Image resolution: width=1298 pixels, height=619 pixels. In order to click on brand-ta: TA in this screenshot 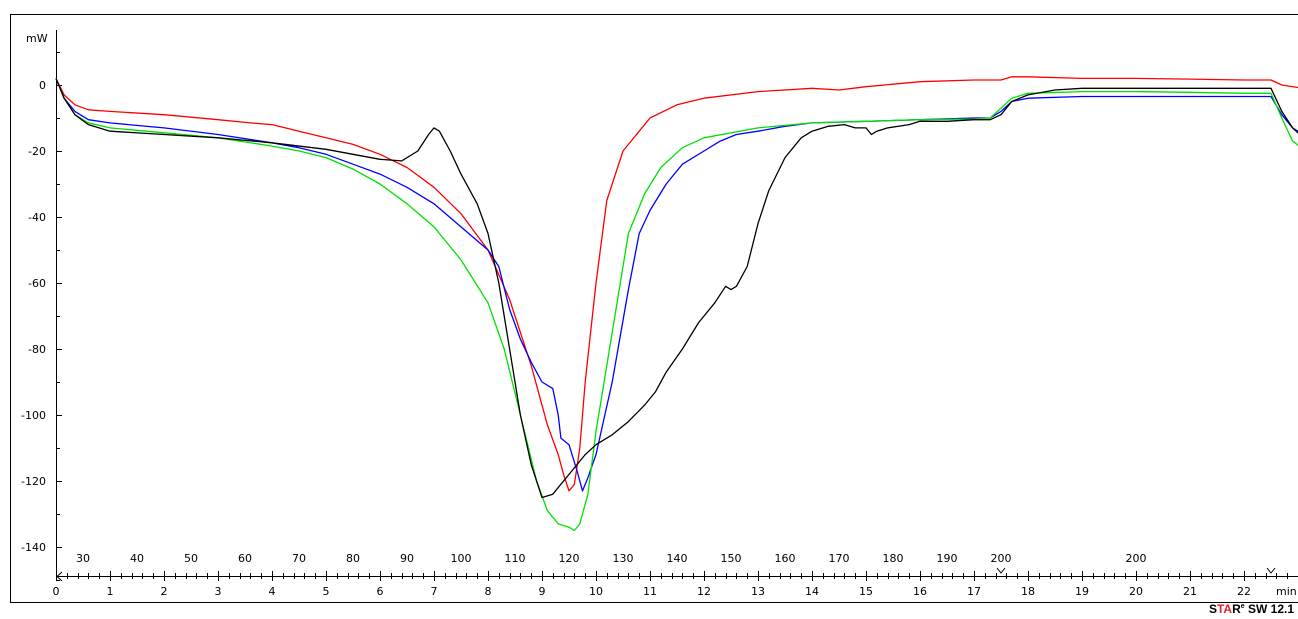, I will do `click(1224, 609)`.